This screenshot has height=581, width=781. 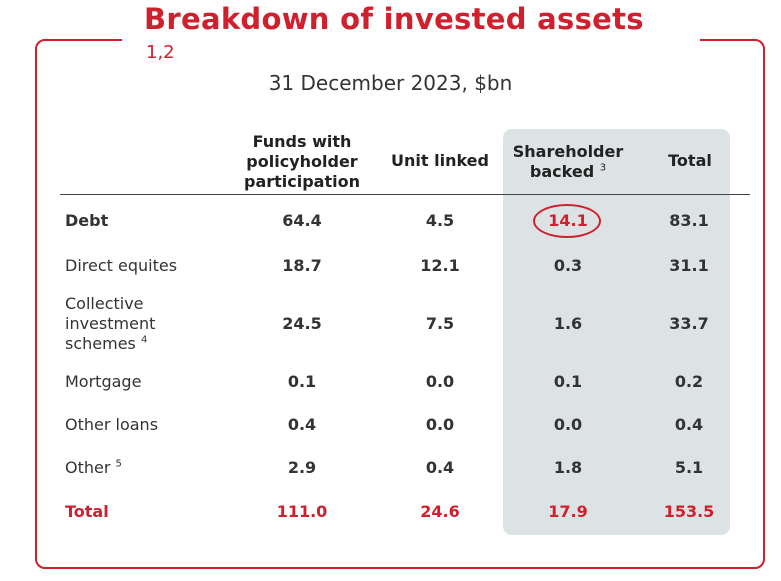 I want to click on cell-total-unit: 24.6, so click(x=440, y=511).